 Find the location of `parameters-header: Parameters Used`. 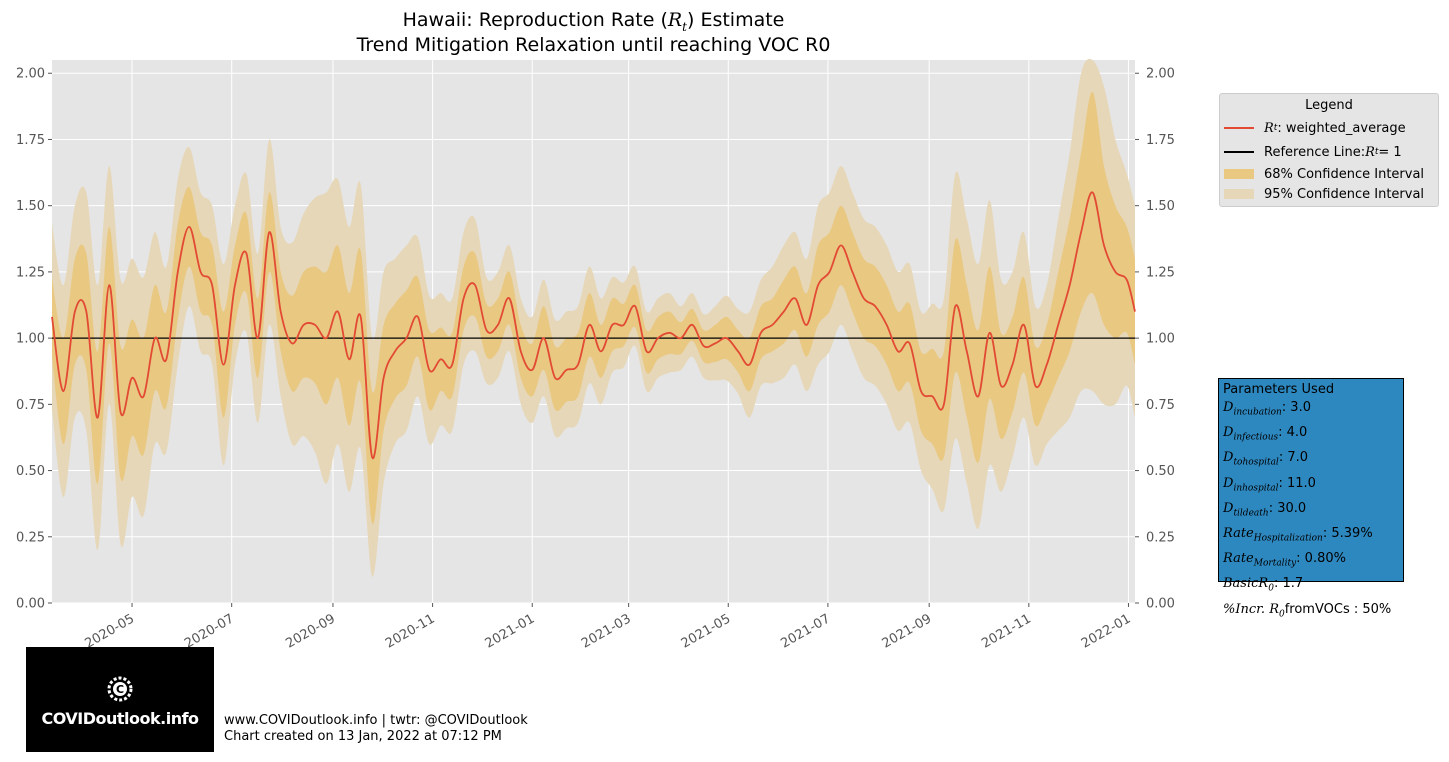

parameters-header: Parameters Used is located at coordinates (1279, 389).